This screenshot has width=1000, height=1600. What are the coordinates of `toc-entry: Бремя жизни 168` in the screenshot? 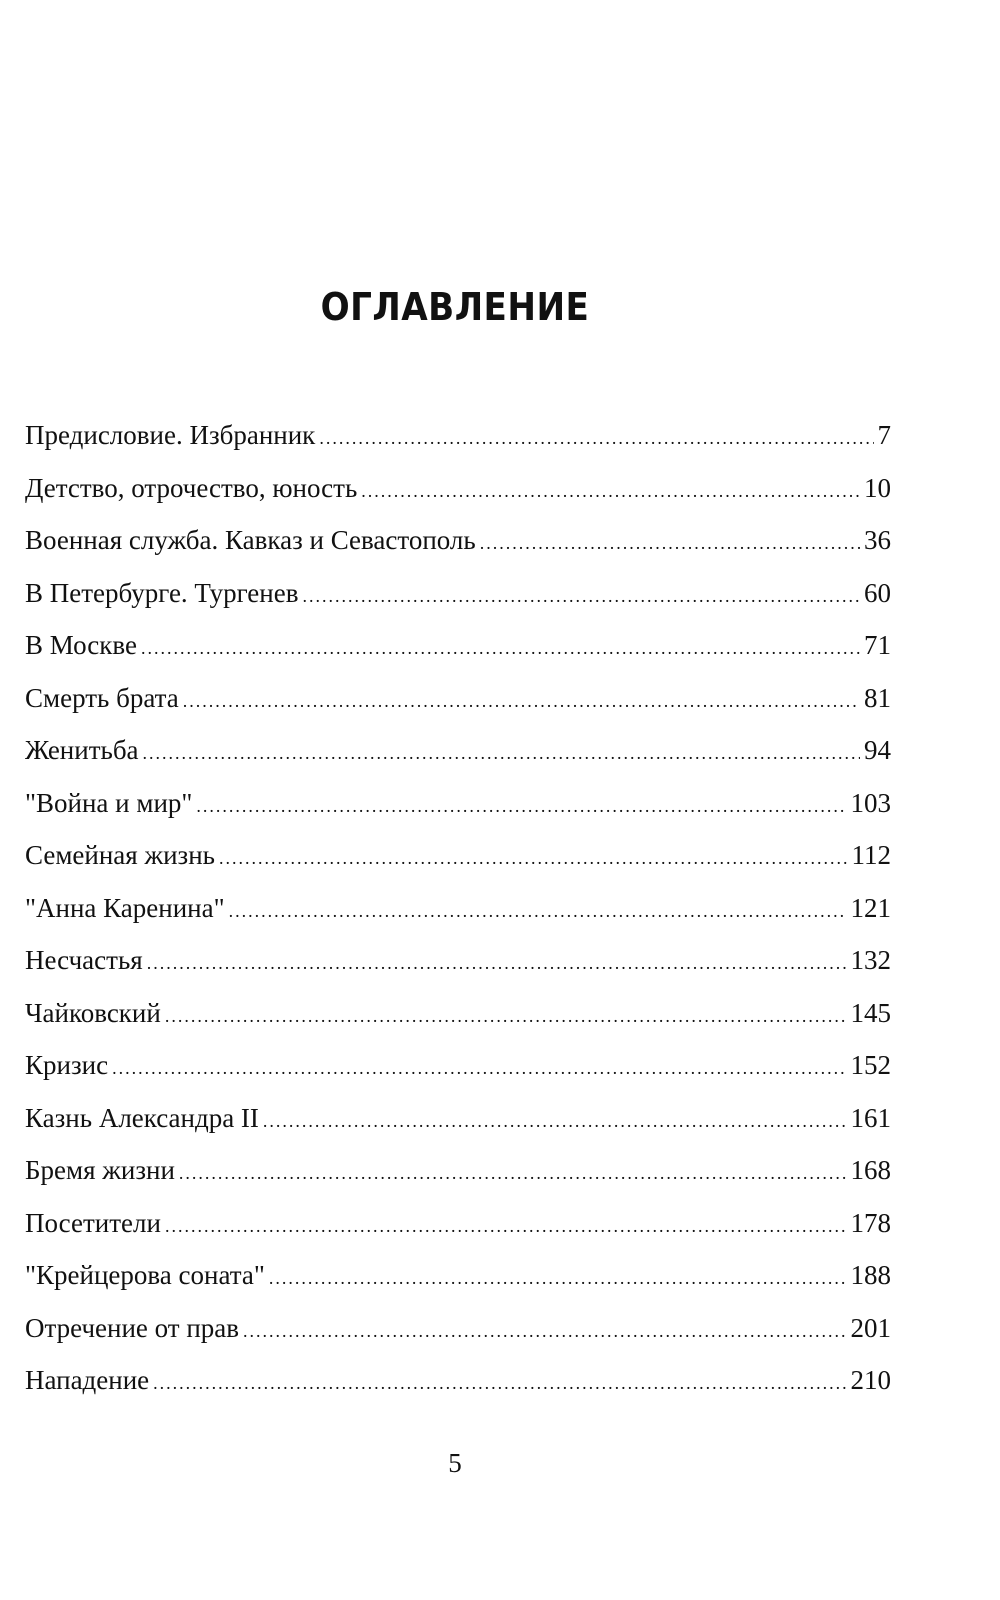 It's located at (458, 1181).